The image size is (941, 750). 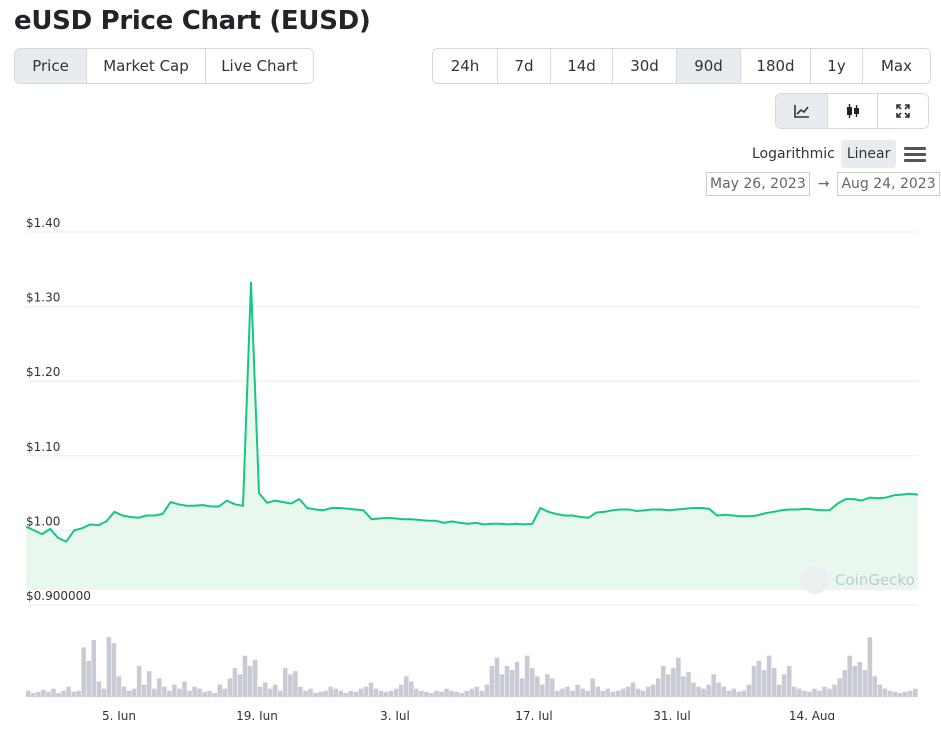 I want to click on chart-type-selector, so click(x=852, y=111).